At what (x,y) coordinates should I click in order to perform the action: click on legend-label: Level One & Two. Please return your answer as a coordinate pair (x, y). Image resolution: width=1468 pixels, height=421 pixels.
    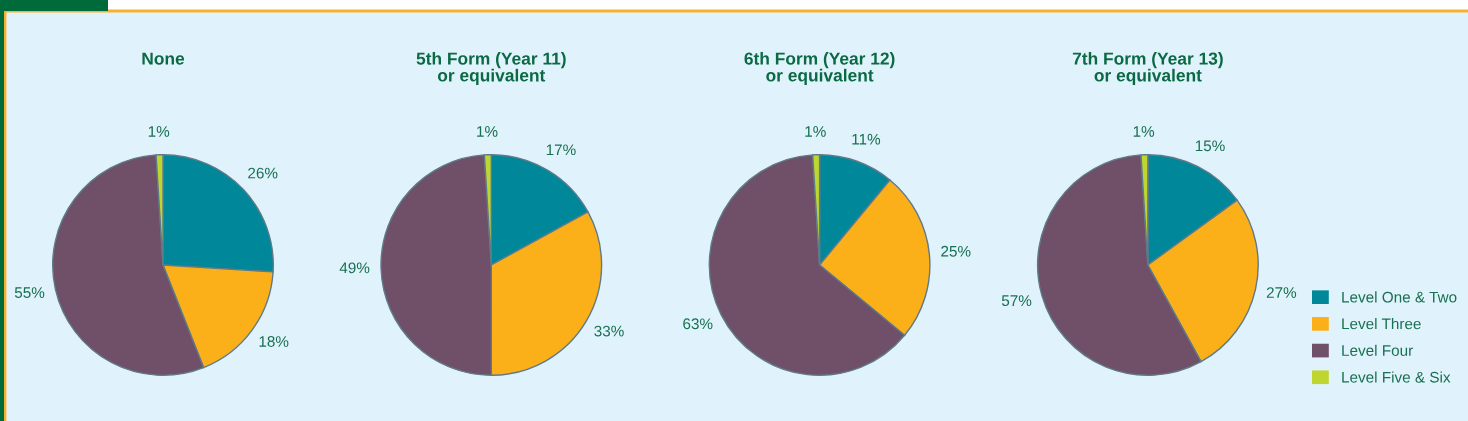
    Looking at the image, I should click on (1399, 297).